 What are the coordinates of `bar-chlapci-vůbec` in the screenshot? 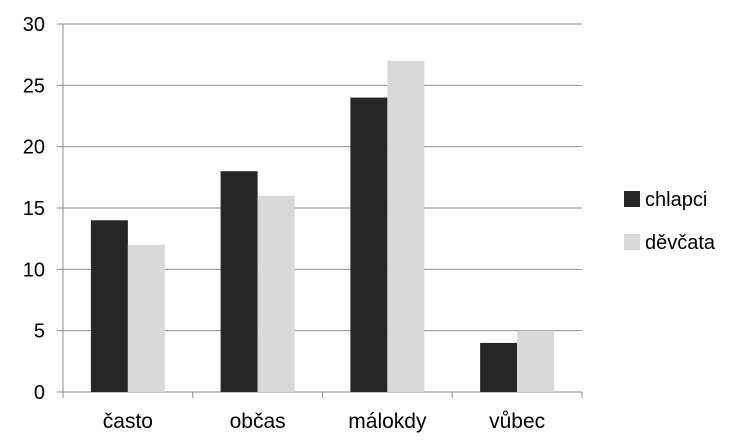 It's located at (499, 367).